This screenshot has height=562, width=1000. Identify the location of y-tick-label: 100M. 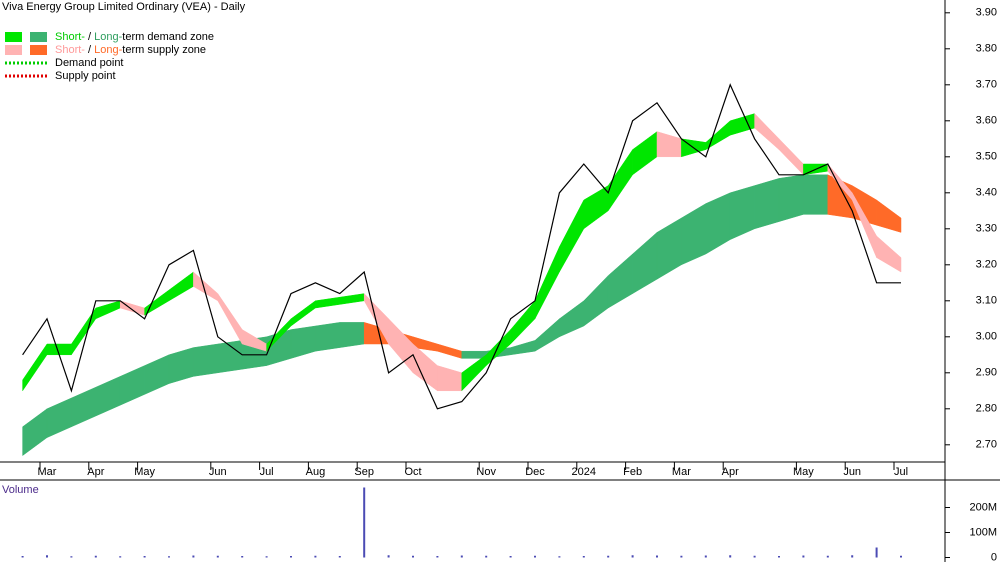
(983, 532).